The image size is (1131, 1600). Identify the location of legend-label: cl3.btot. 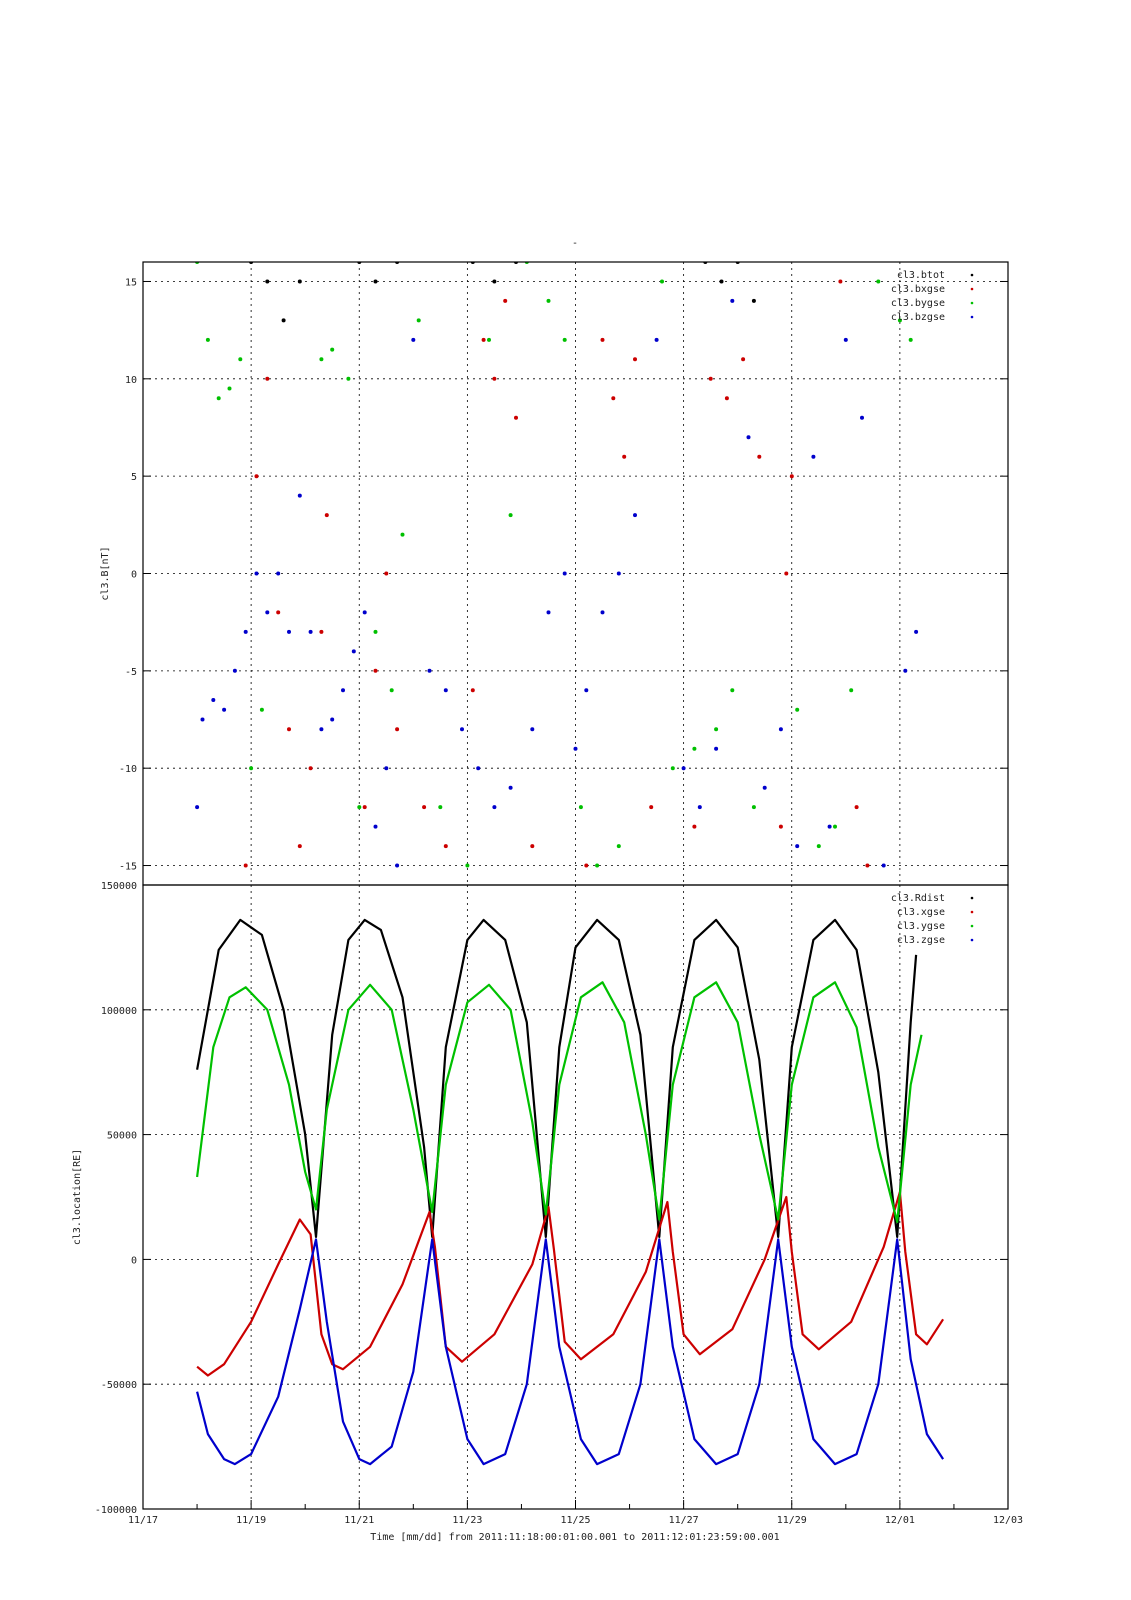
(921, 275).